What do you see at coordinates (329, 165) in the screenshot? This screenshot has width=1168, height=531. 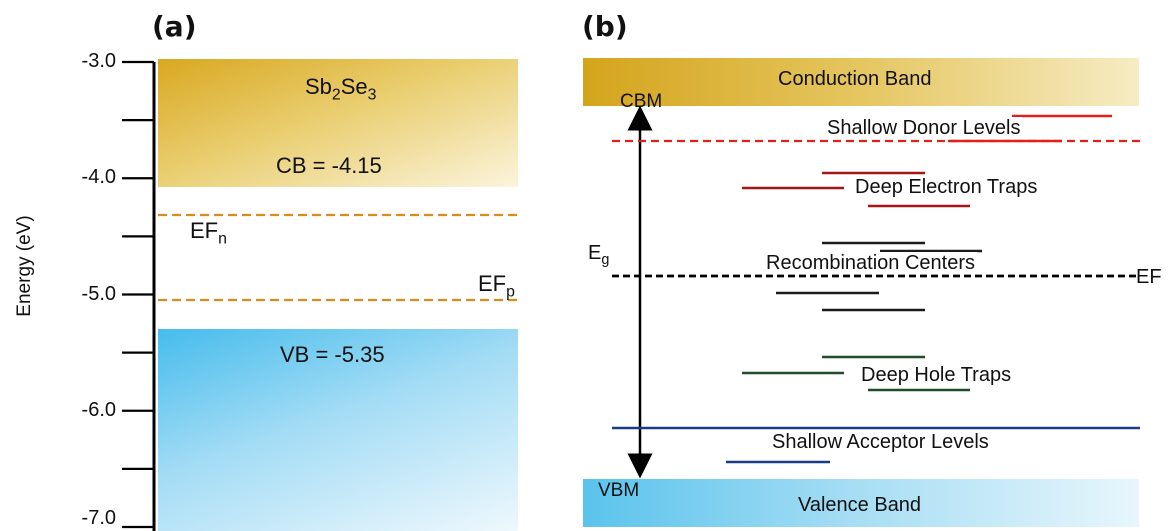 I see `cb-value-label: CB = -4.15` at bounding box center [329, 165].